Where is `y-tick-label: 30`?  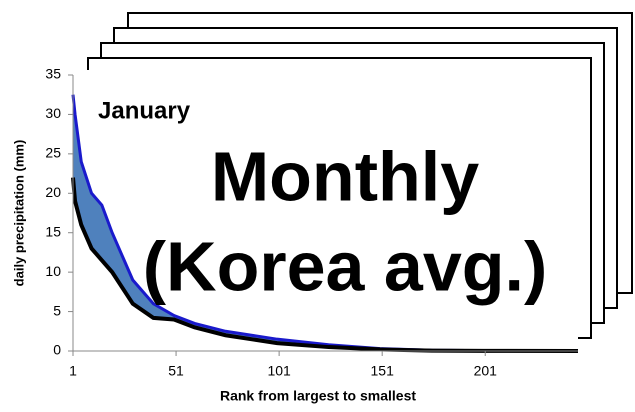 y-tick-label: 30 is located at coordinates (53, 113).